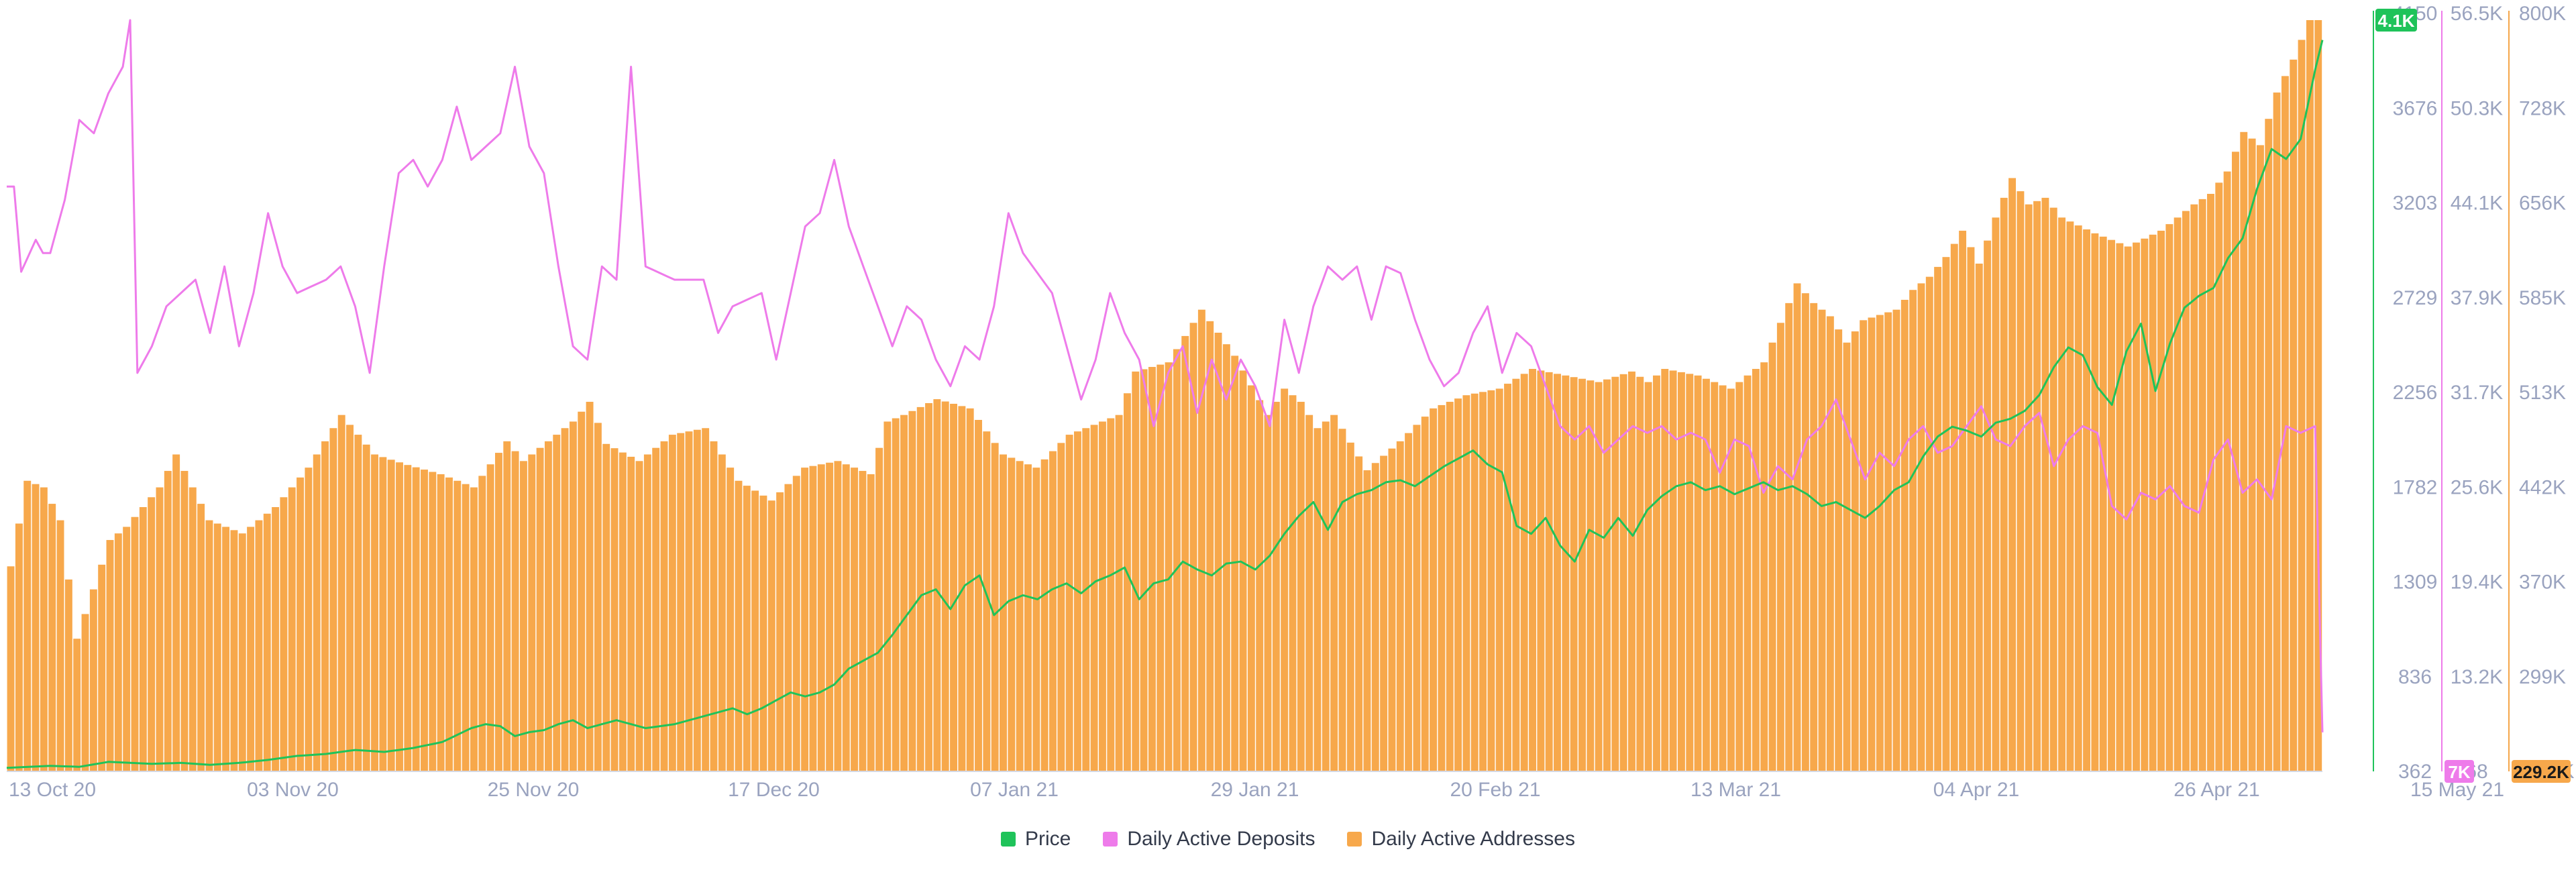  Describe the element at coordinates (1036, 839) in the screenshot. I see `legend-item-price: Price` at that location.